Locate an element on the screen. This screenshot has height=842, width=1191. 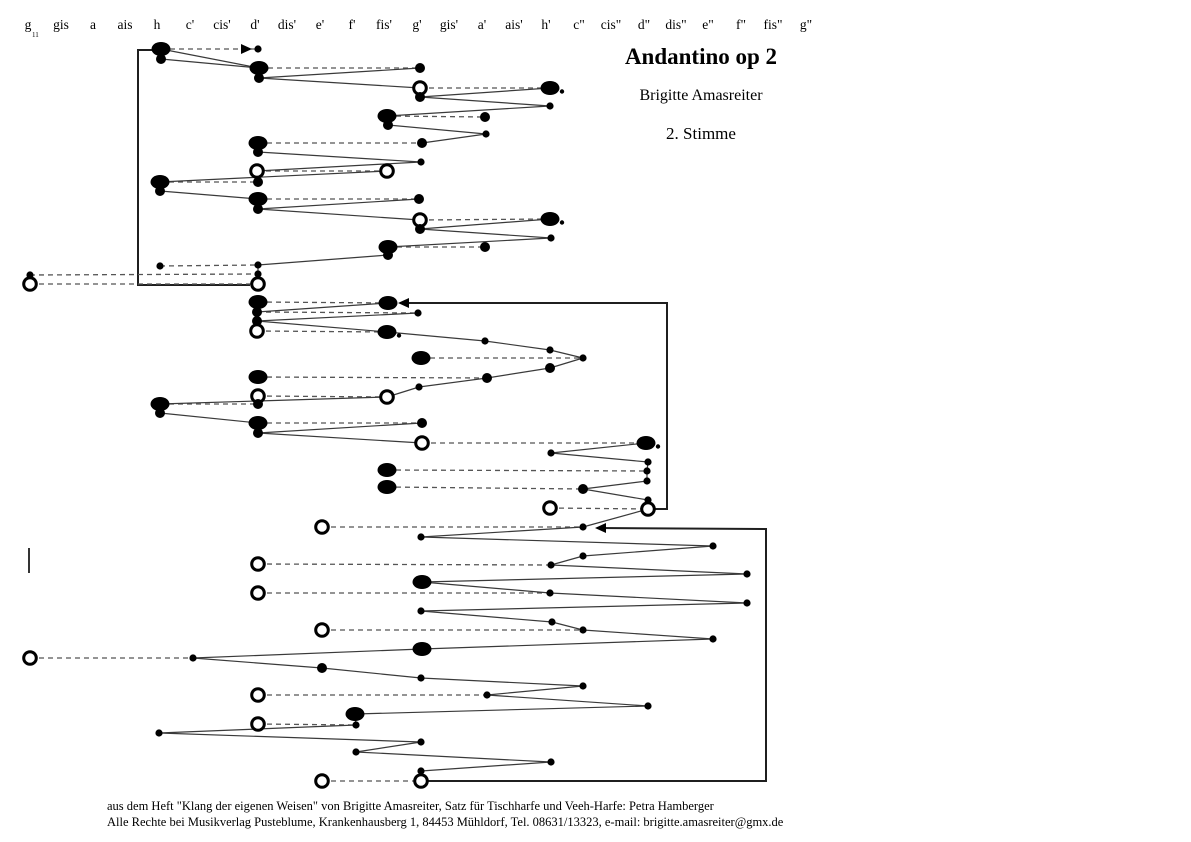
string-label: fis" is located at coordinates (772, 24).